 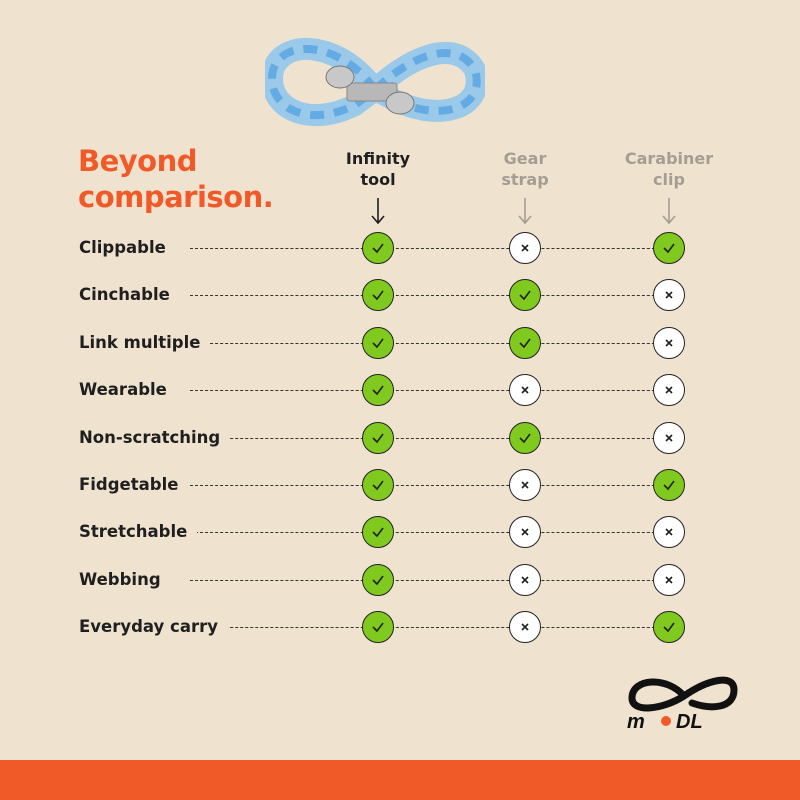 I want to click on modl-logo: m DL, so click(x=682, y=704).